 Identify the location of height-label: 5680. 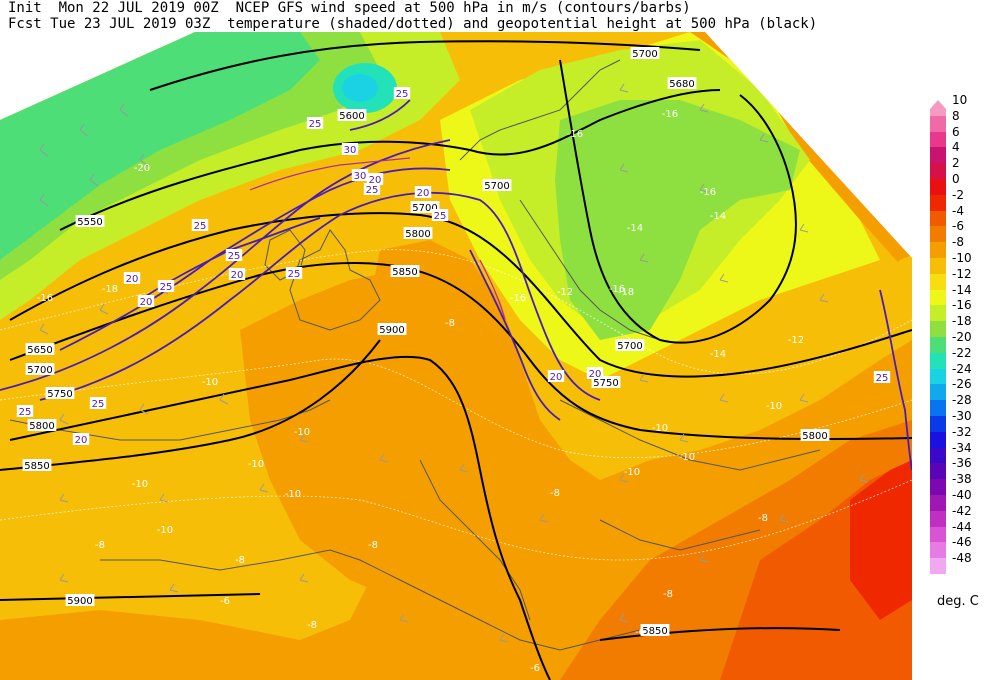
(681, 84).